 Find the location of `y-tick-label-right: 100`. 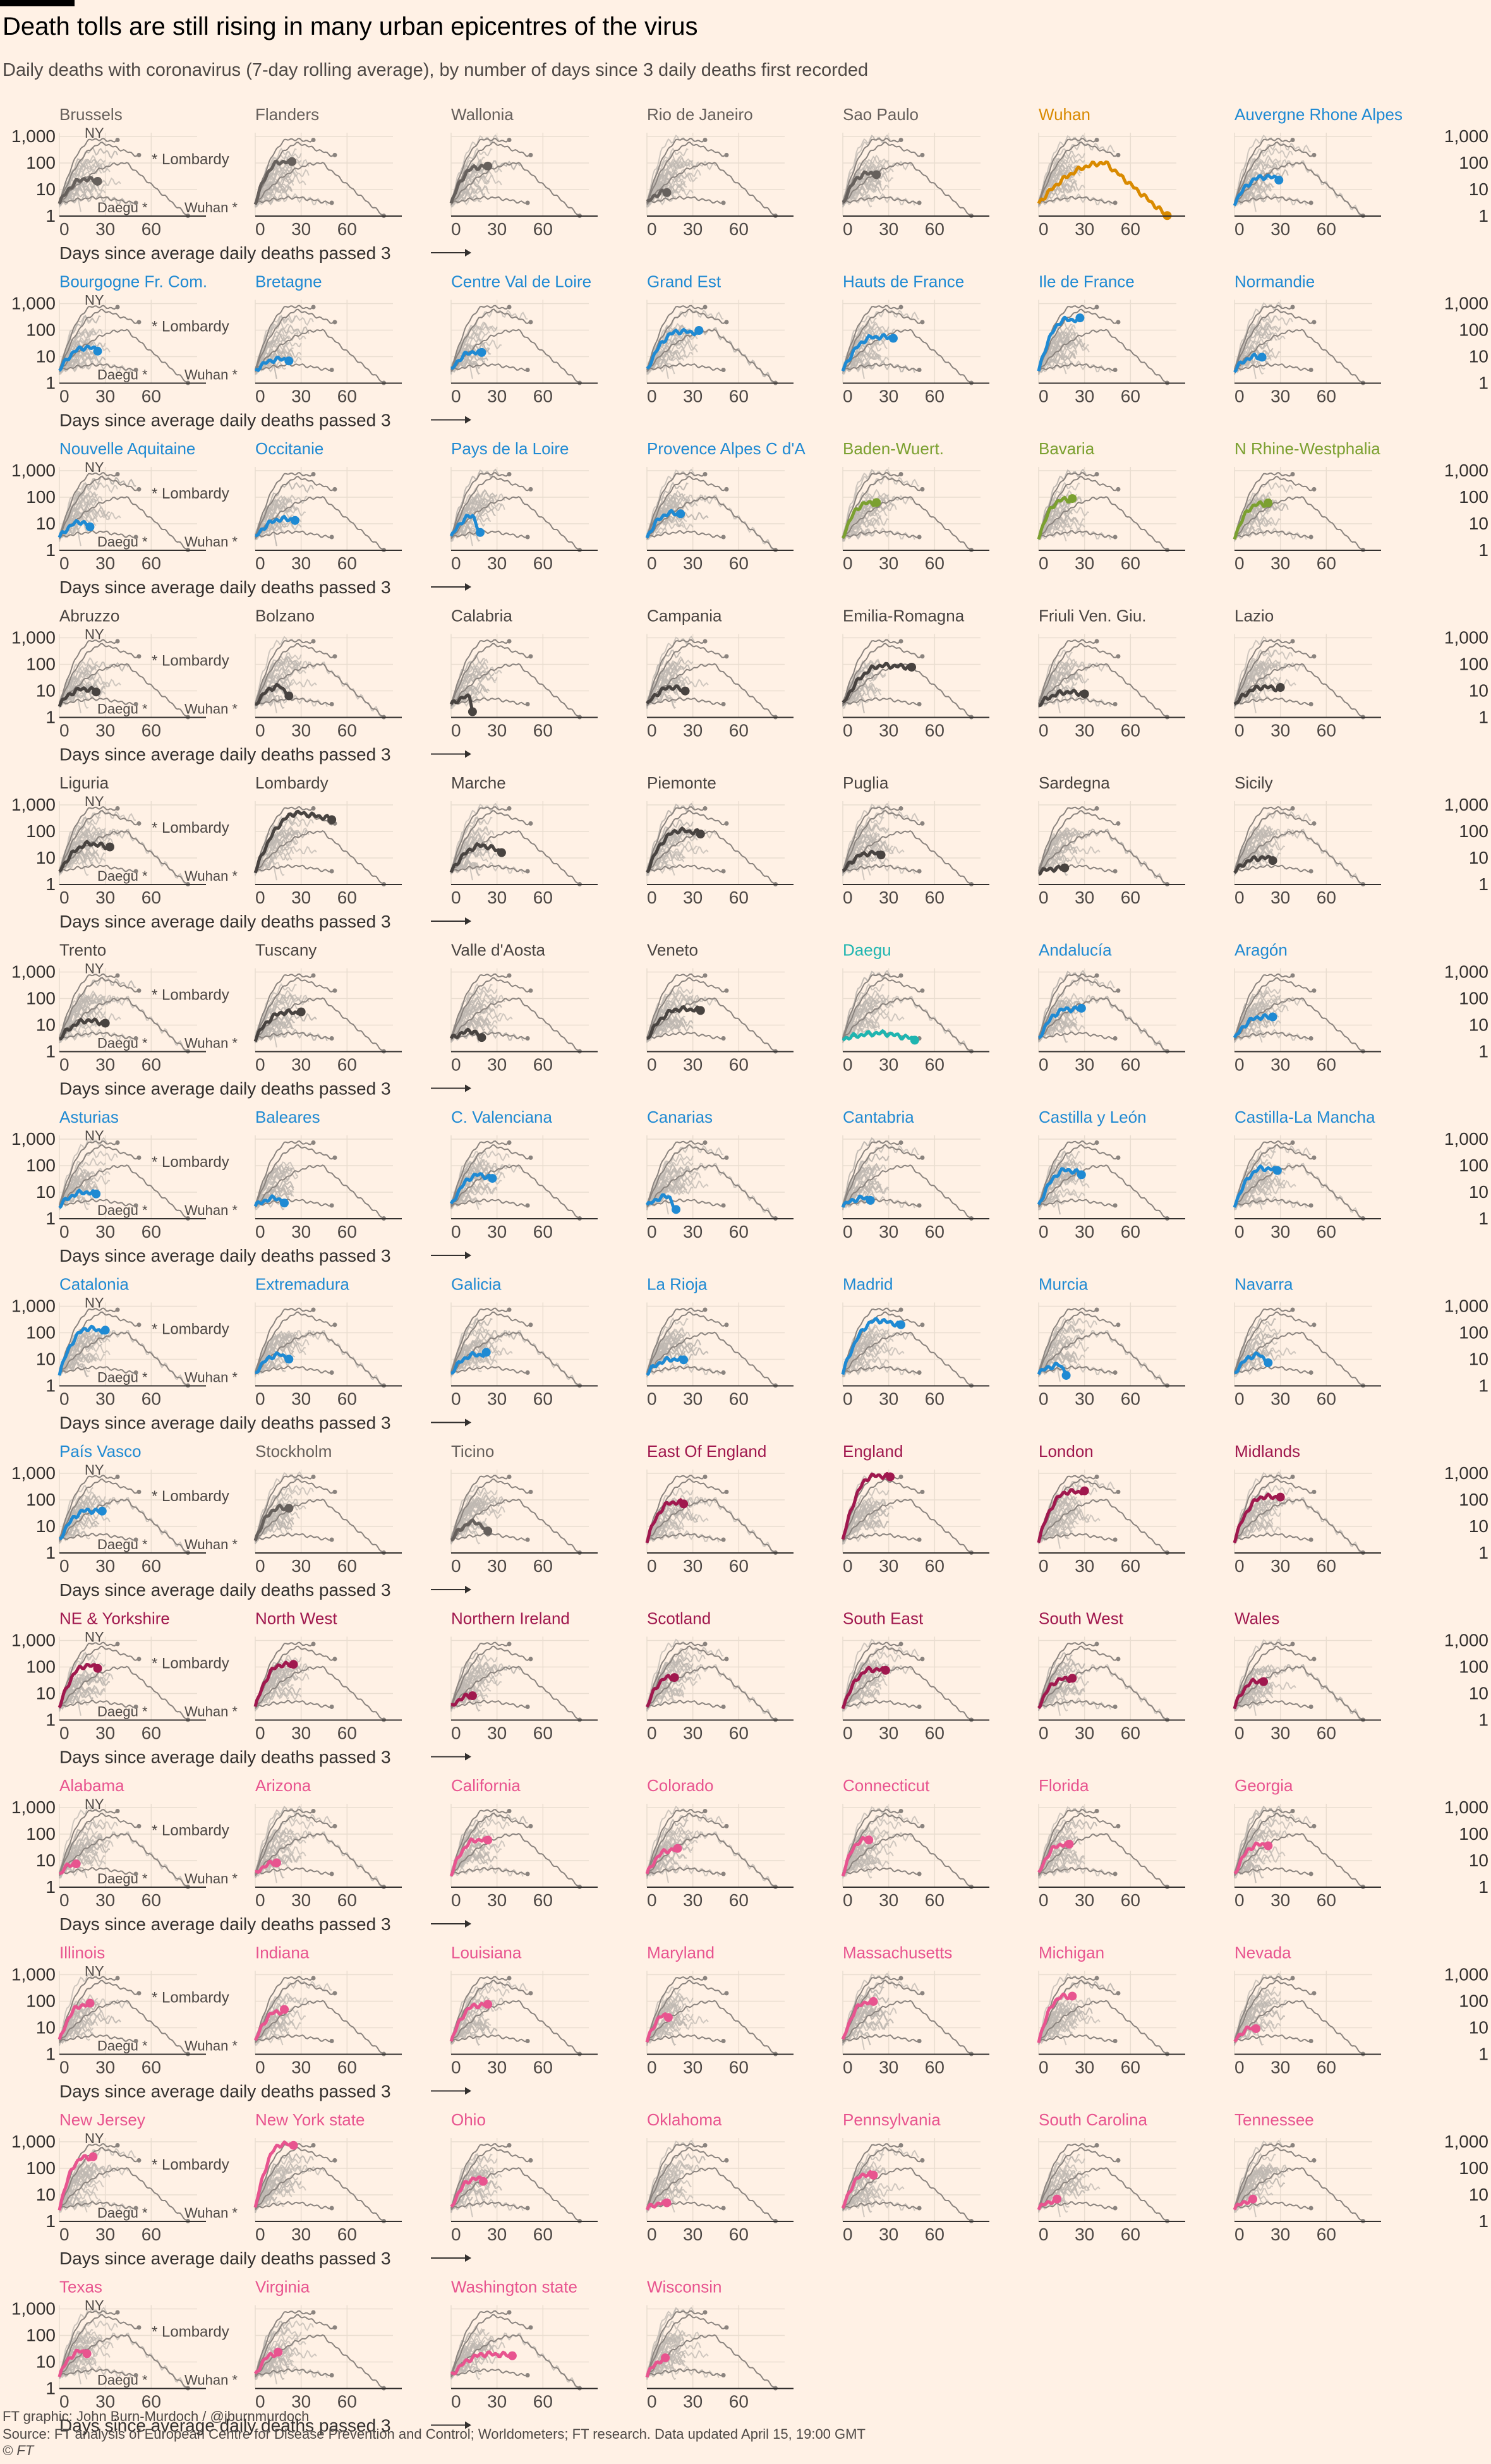

y-tick-label-right: 100 is located at coordinates (1473, 1499).